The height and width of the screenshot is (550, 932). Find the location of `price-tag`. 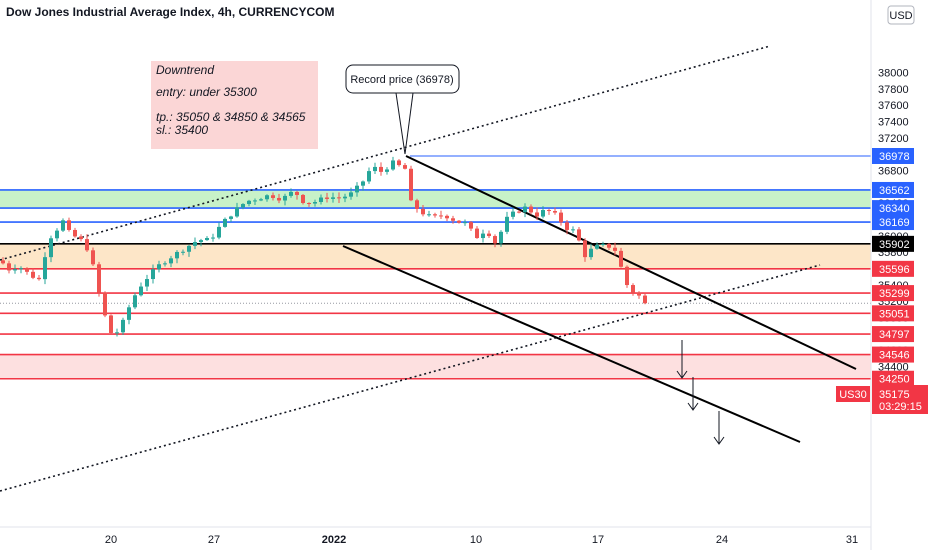

price-tag is located at coordinates (900, 399).